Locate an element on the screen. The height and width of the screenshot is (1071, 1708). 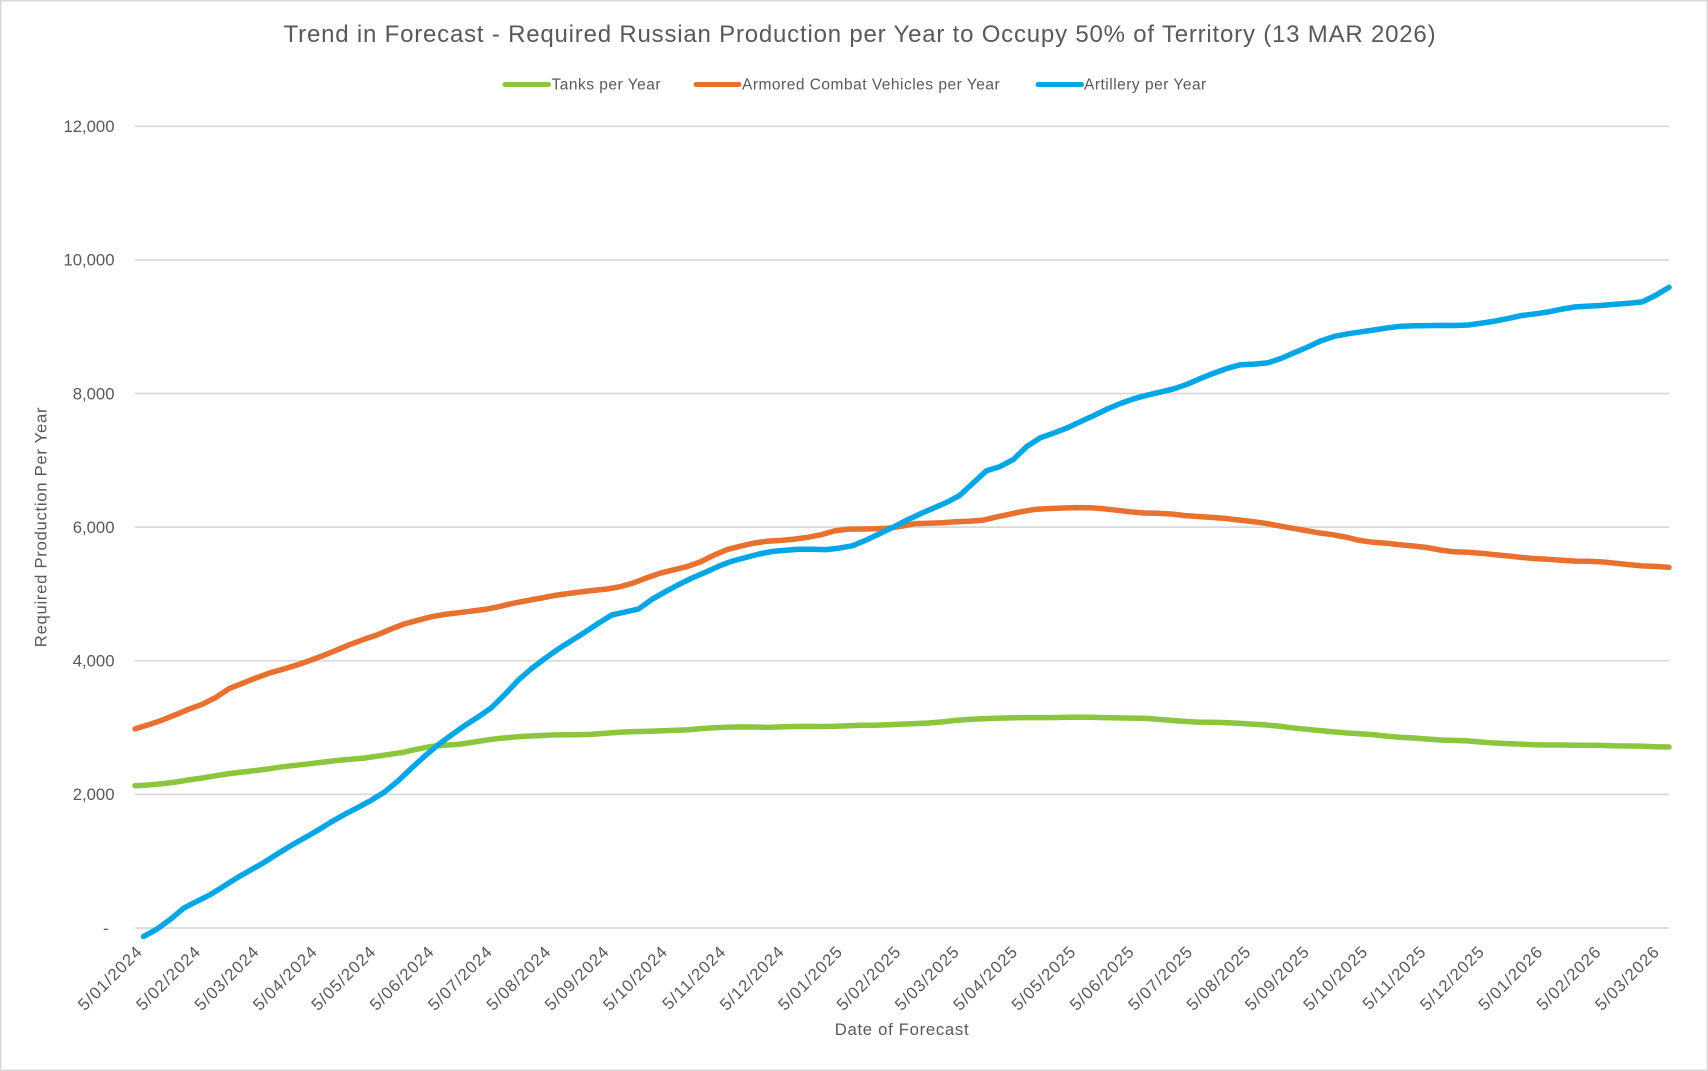
svg-text: 6,000 is located at coordinates (94, 527).